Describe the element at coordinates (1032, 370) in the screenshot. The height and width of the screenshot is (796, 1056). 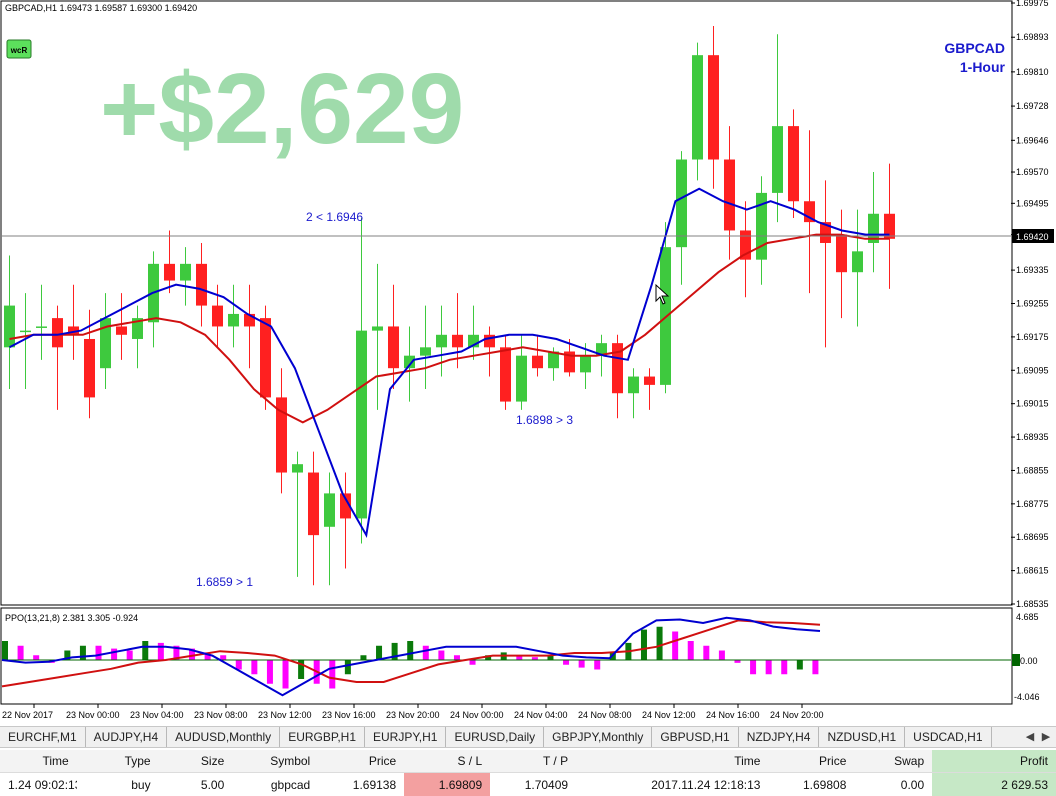
I see `price-axis-label: 1.69095` at that location.